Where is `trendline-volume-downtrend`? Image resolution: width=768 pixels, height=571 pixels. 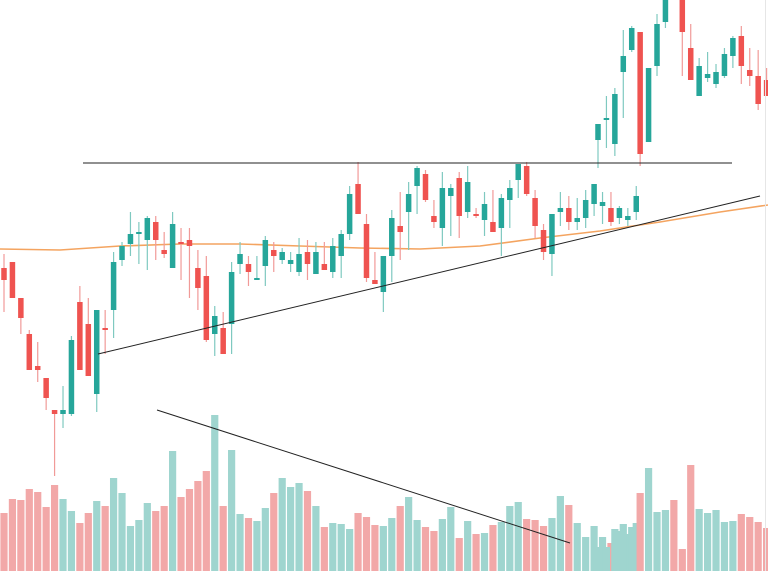
trendline-volume-downtrend is located at coordinates (363, 476).